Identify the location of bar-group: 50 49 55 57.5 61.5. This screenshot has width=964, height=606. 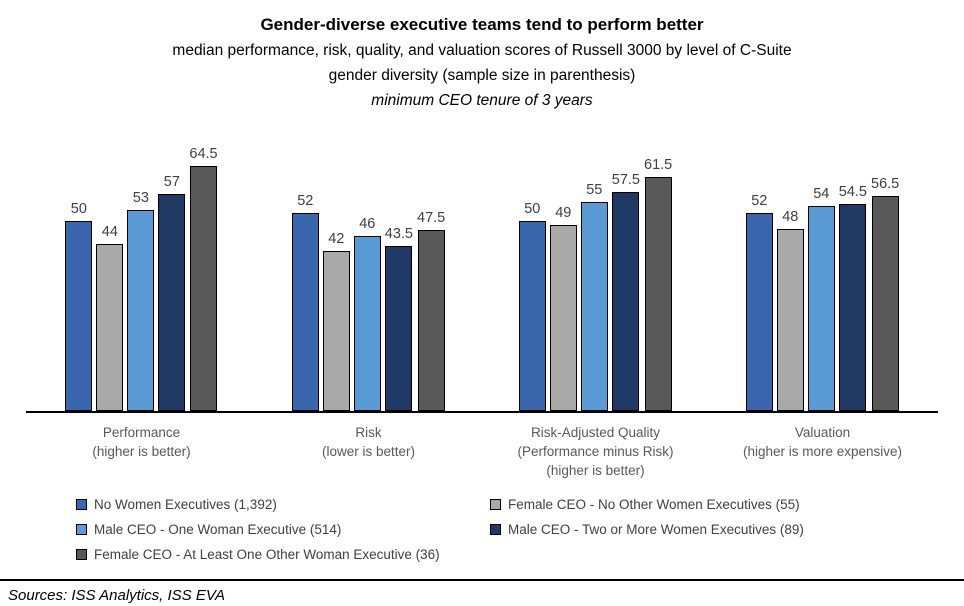
(595, 284).